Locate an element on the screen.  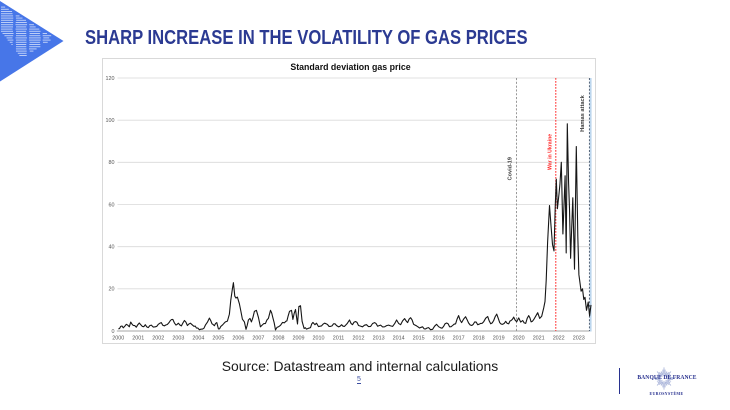
svg-text: 2014 is located at coordinates (399, 339).